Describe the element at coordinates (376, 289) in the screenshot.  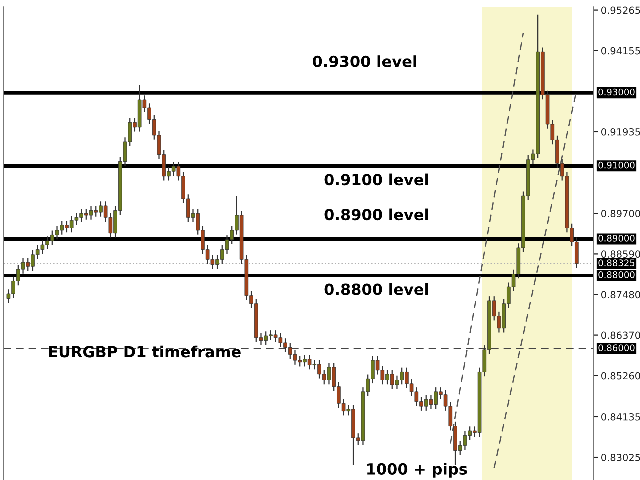
I see `annotation: 0.8800 level` at that location.